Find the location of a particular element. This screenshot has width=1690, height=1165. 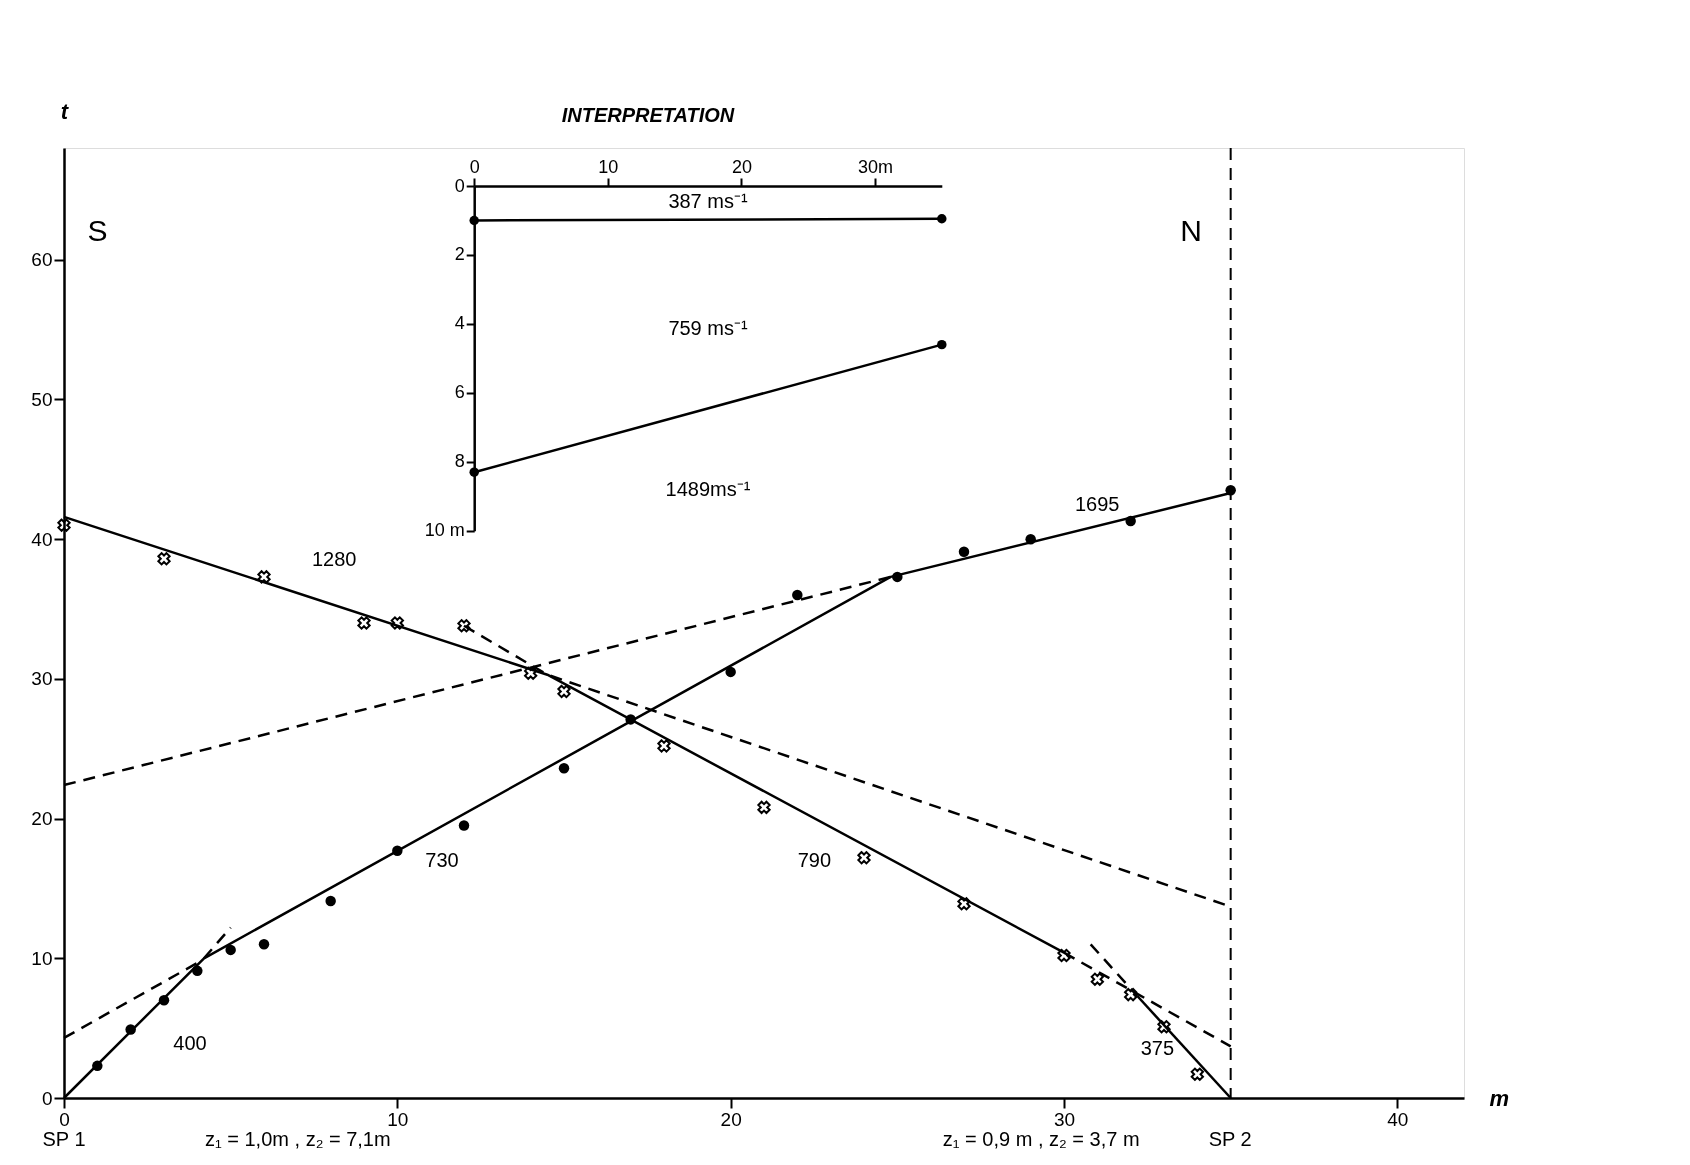

x-tick-label: 30m is located at coordinates (875, 166).